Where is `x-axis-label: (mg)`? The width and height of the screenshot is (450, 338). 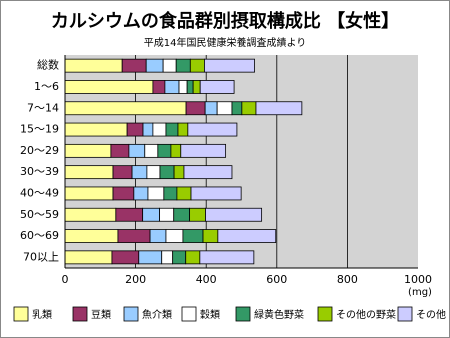 x-axis-label: (mg) is located at coordinates (420, 292).